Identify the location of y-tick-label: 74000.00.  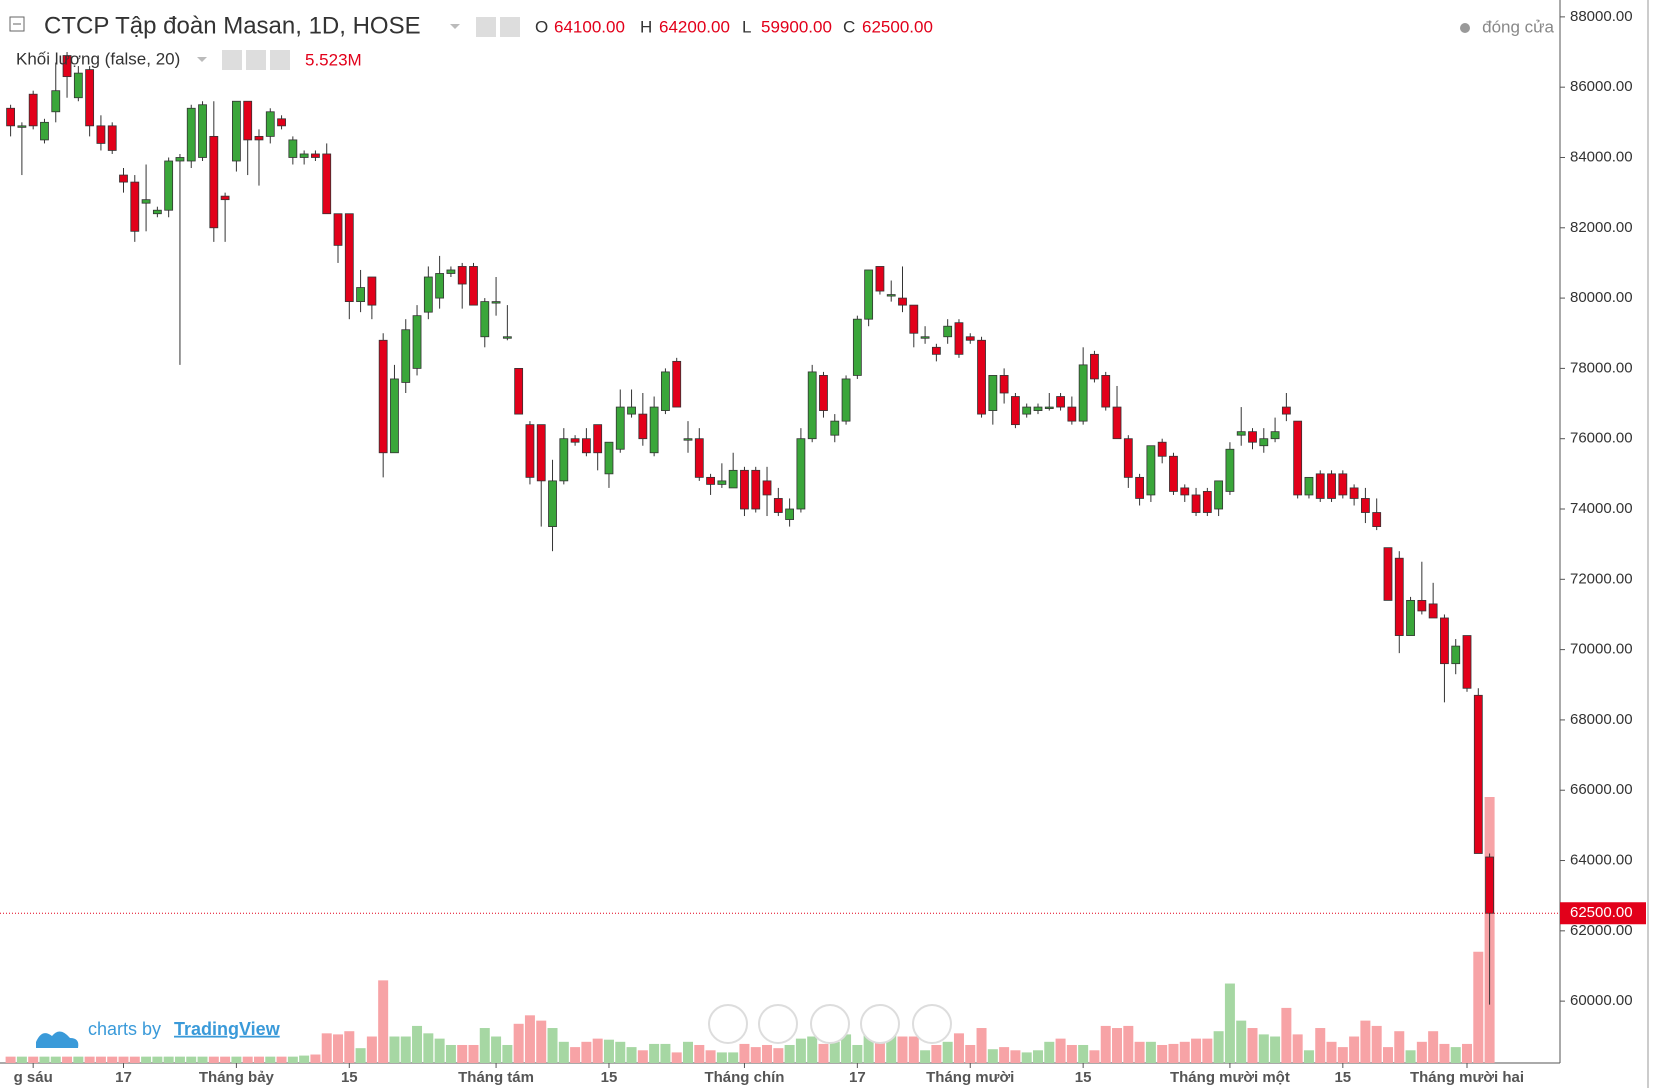
(1601, 508).